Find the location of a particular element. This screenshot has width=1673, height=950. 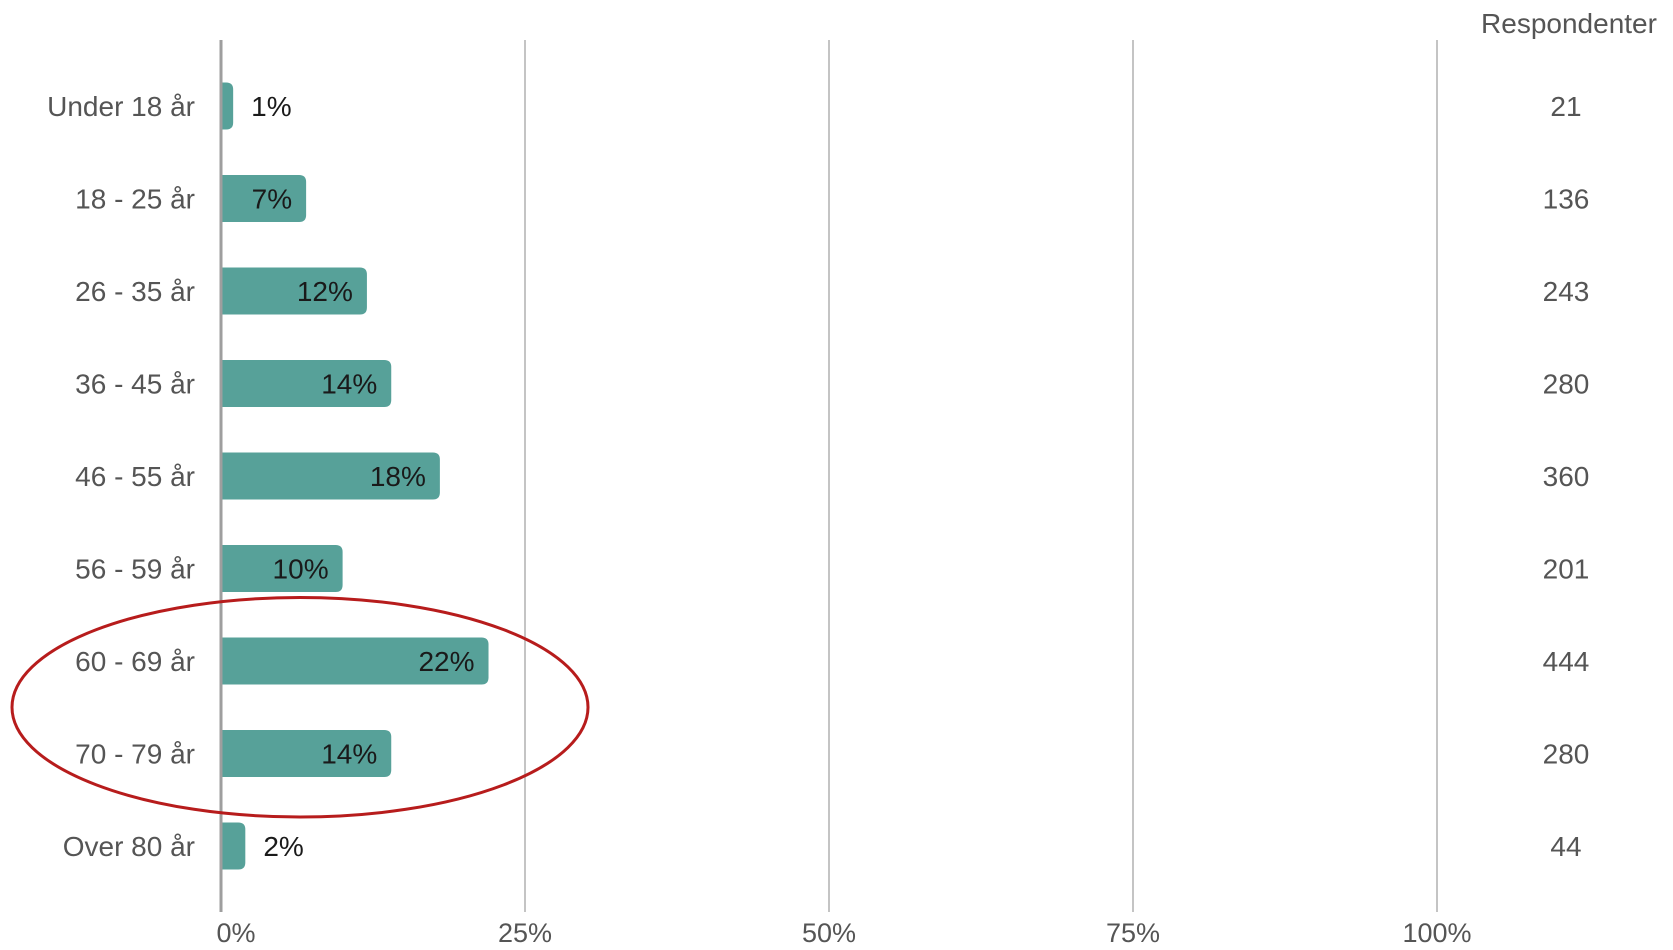

category-label: 70 - 79 år is located at coordinates (135, 754).